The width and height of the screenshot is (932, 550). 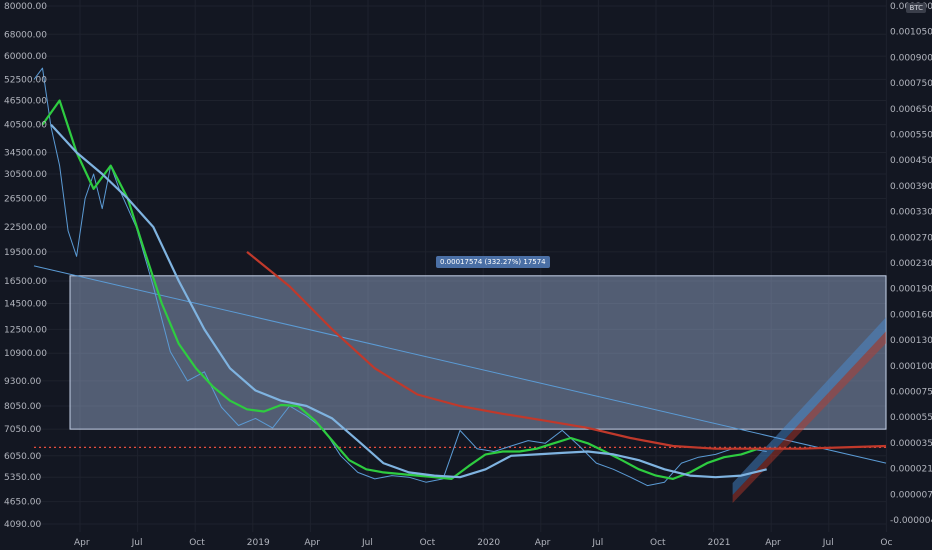 What do you see at coordinates (25, 330) in the screenshot?
I see `left-axis-tick: 12500.00` at bounding box center [25, 330].